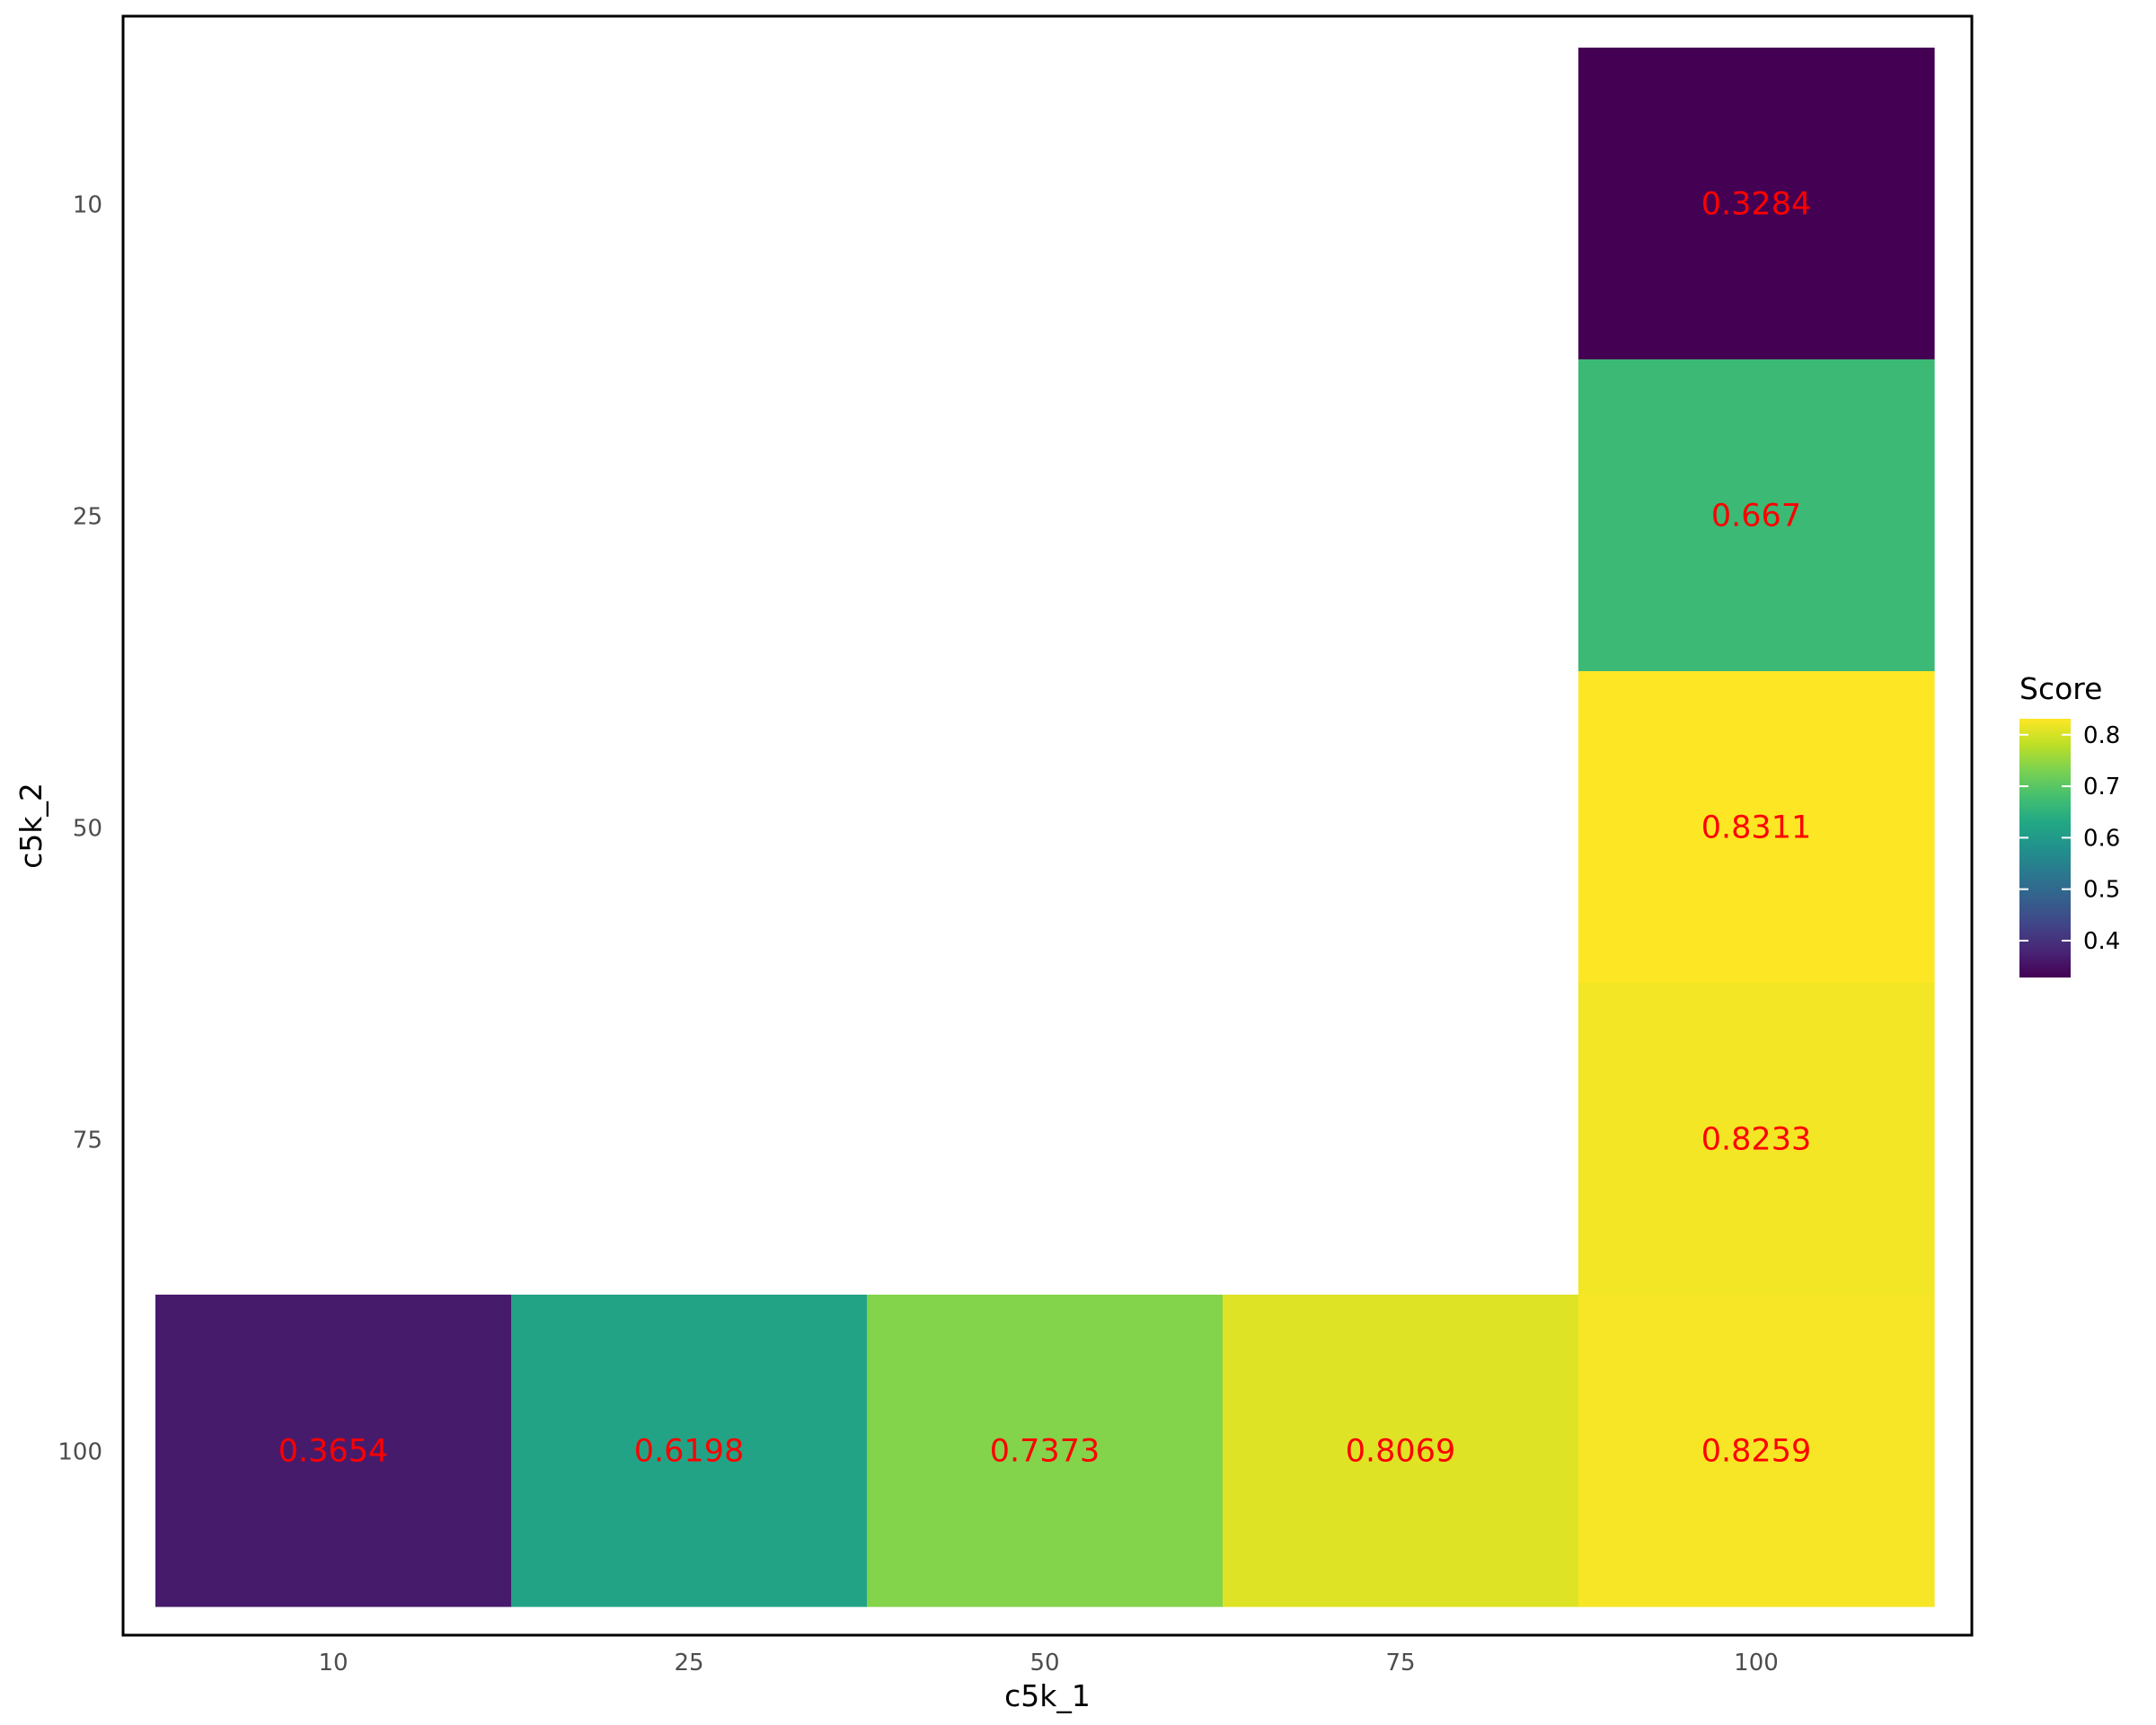 Image resolution: width=2156 pixels, height=1725 pixels. Describe the element at coordinates (2101, 787) in the screenshot. I see `legend-tick-label: 0.7` at that location.